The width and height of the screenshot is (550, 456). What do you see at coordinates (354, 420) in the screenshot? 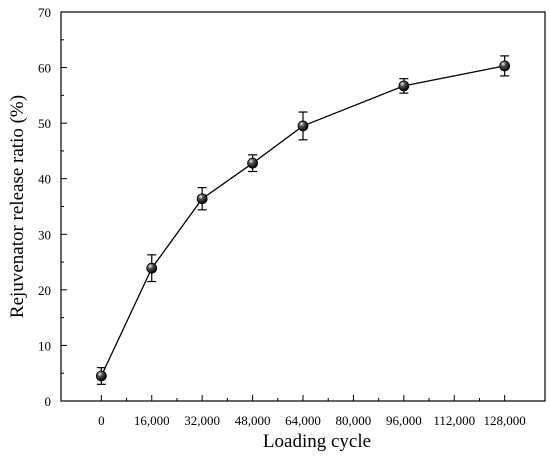
I see `x-tick-label: 80,000` at bounding box center [354, 420].